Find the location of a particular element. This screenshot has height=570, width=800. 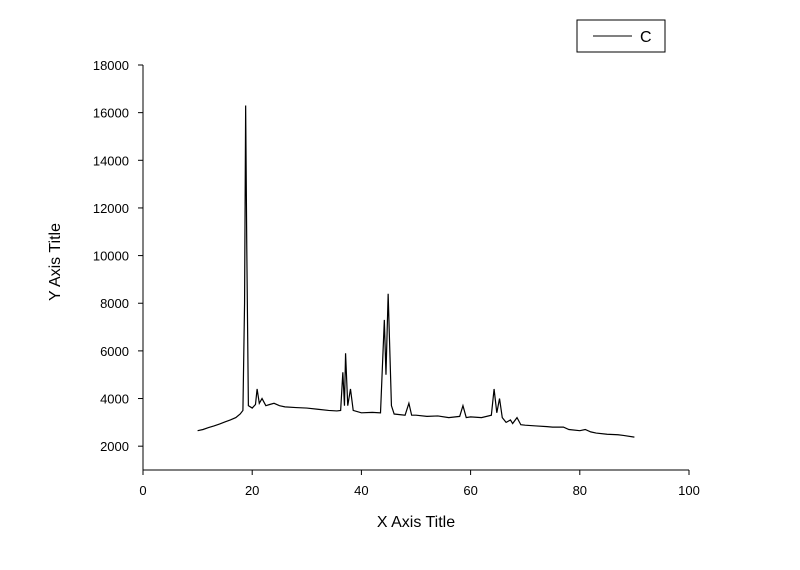

y-tick-label: 8000 is located at coordinates (114, 303).